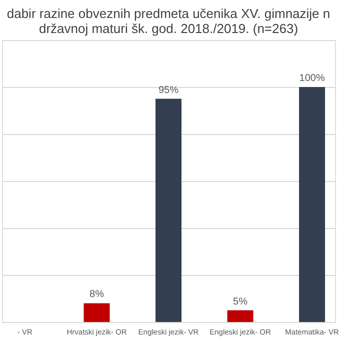  What do you see at coordinates (240, 302) in the screenshot?
I see `data-label: 5%` at bounding box center [240, 302].